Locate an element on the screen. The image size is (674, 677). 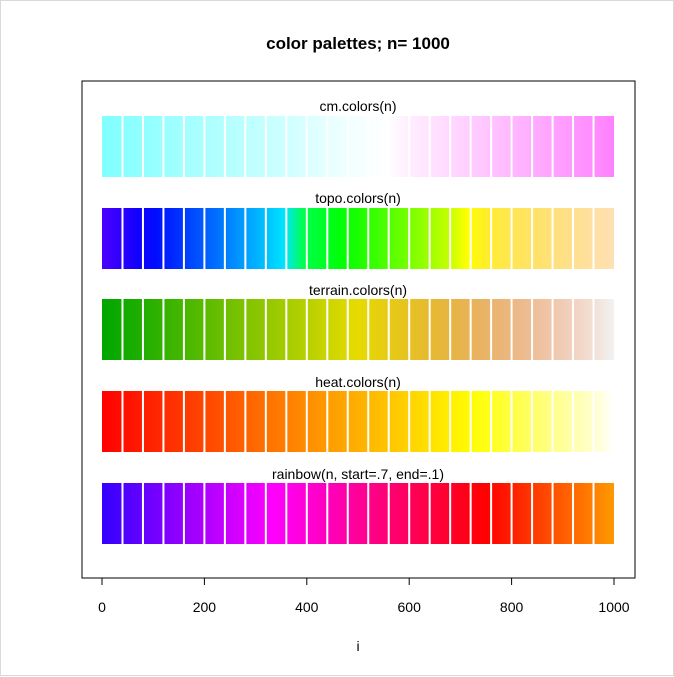
palette-row: rainbow(n, start=.7, end=.1) is located at coordinates (358, 505).